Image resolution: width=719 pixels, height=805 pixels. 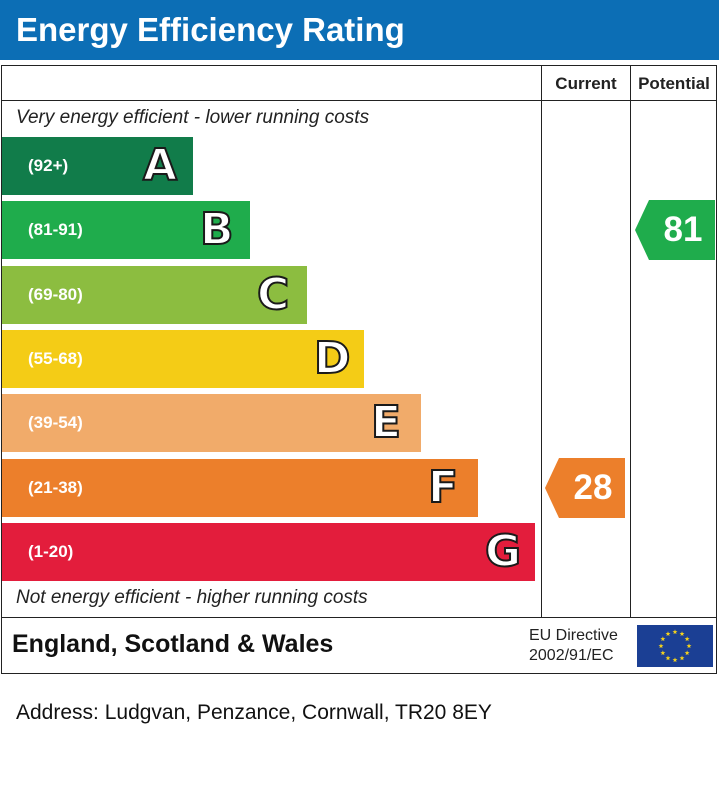 I want to click on current-column-header: Current, so click(x=586, y=83).